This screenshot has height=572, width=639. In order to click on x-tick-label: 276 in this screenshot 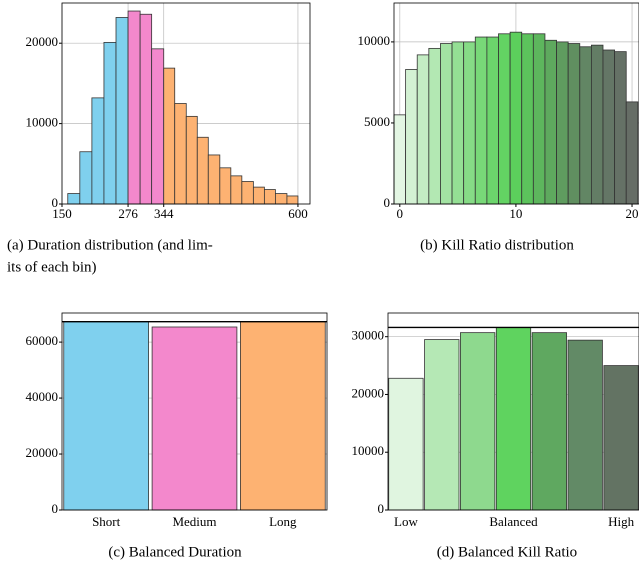, I will do `click(128, 213)`.